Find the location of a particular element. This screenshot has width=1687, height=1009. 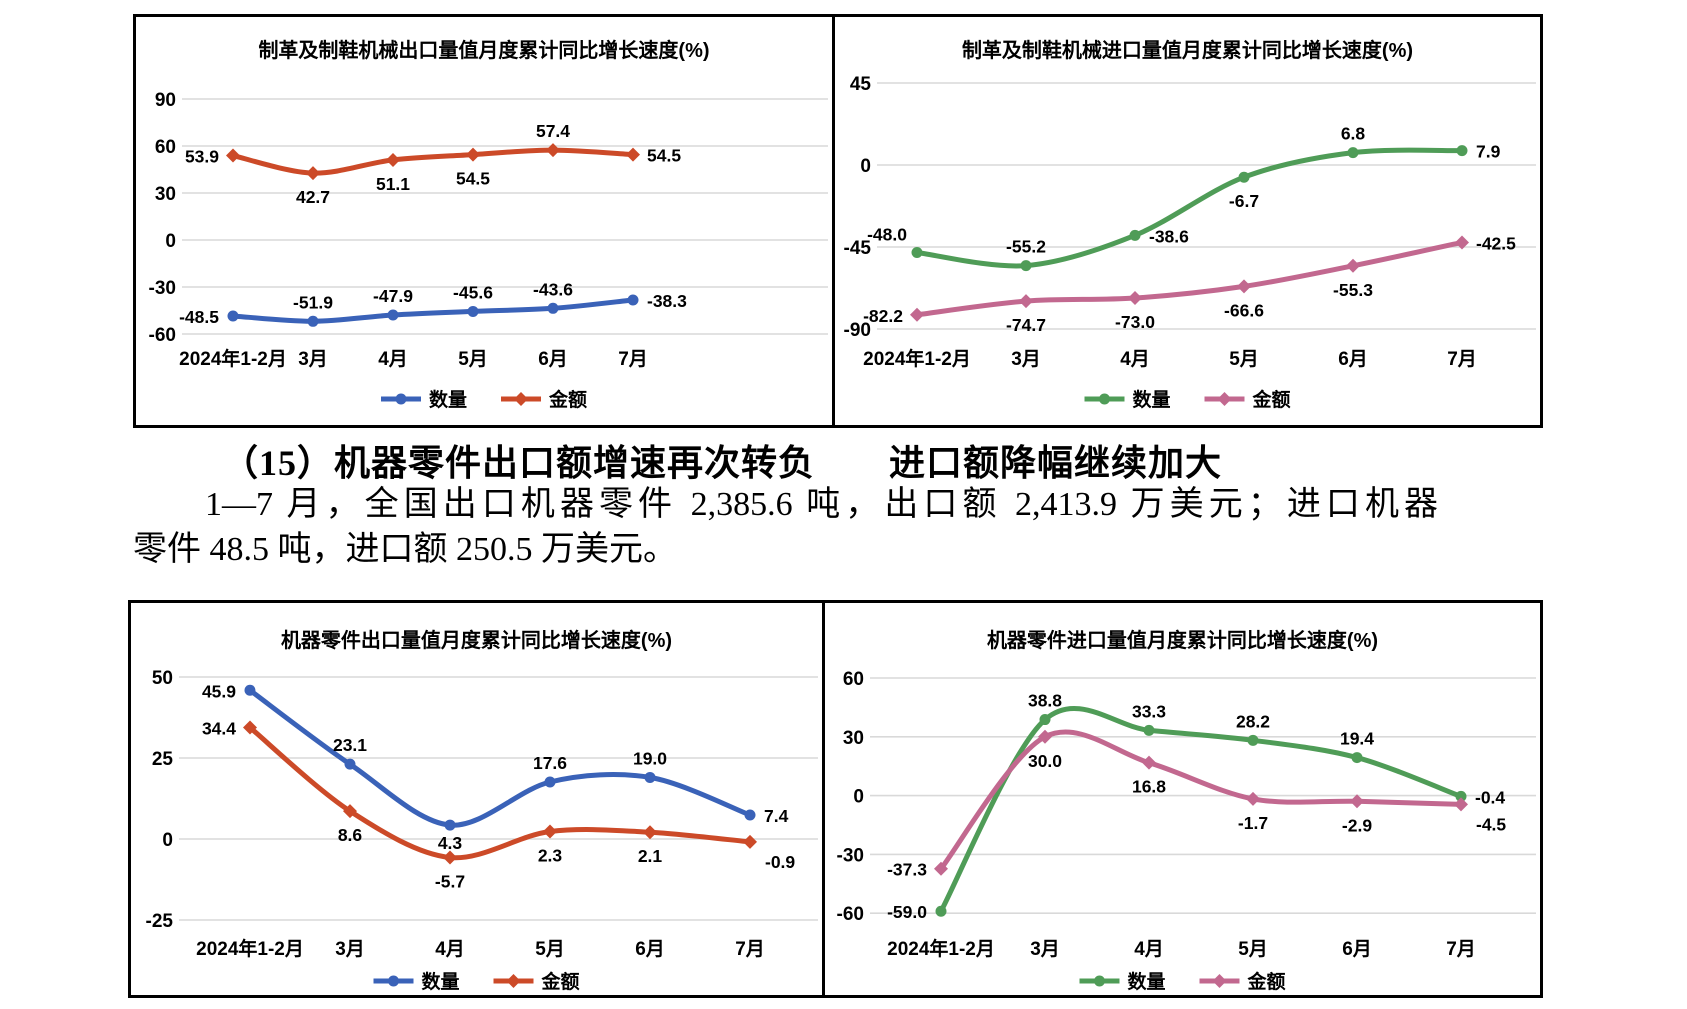

value-data-label: -5.7 is located at coordinates (450, 881).